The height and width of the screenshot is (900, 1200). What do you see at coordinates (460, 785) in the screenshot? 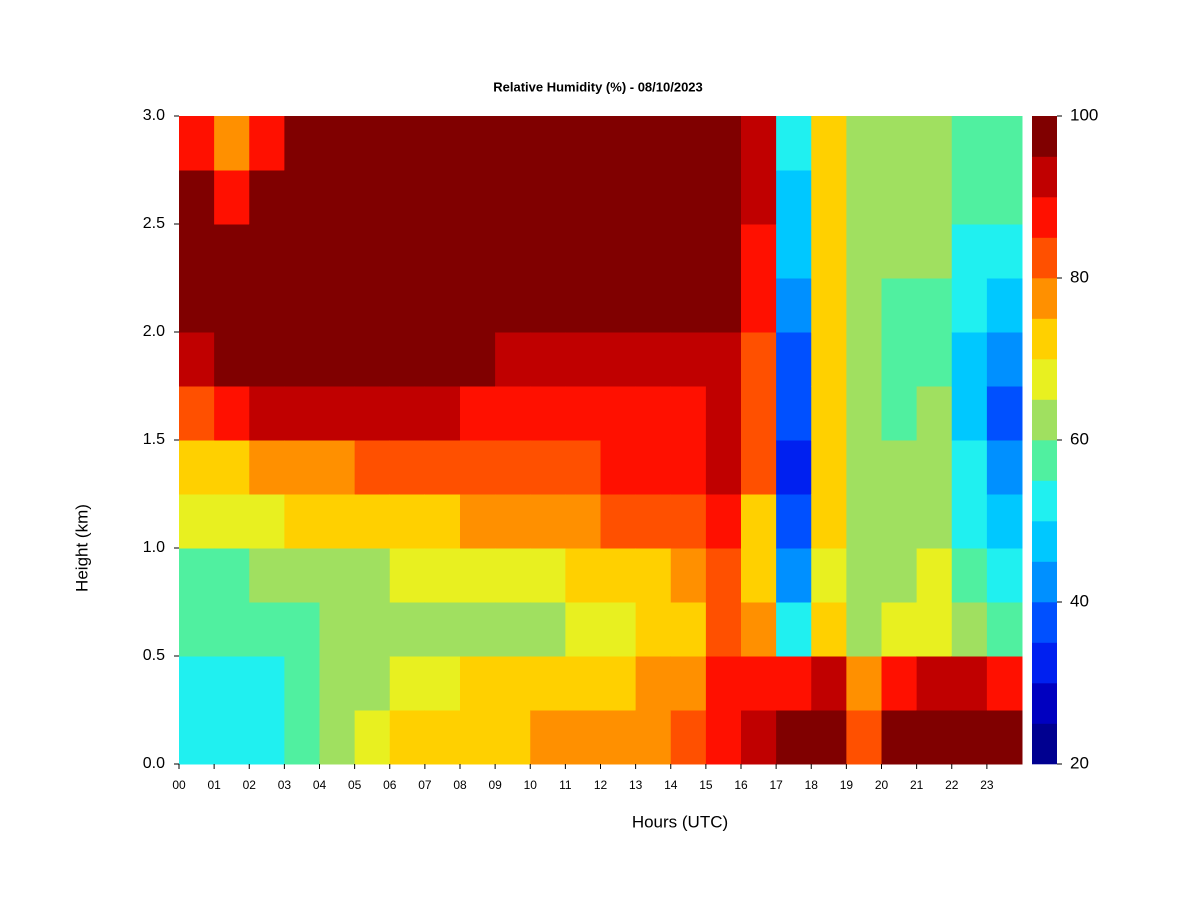
I see `x-tick-label: 08` at bounding box center [460, 785].